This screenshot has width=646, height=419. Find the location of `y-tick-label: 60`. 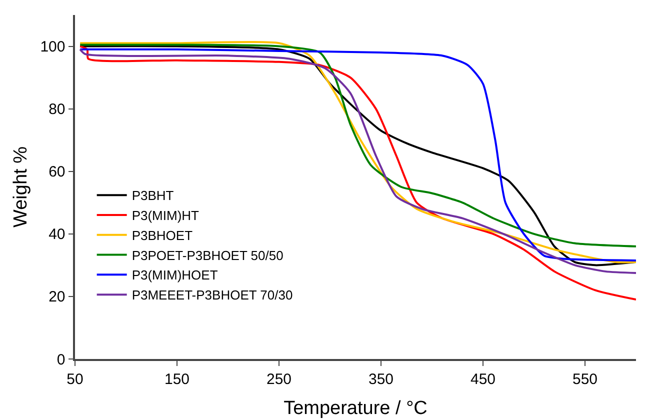

y-tick-label: 60 is located at coordinates (57, 172).